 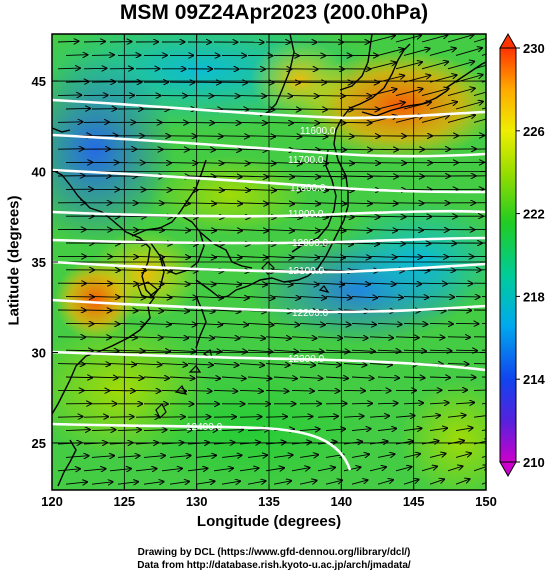 I want to click on colorbar-label: 218, so click(x=534, y=296).